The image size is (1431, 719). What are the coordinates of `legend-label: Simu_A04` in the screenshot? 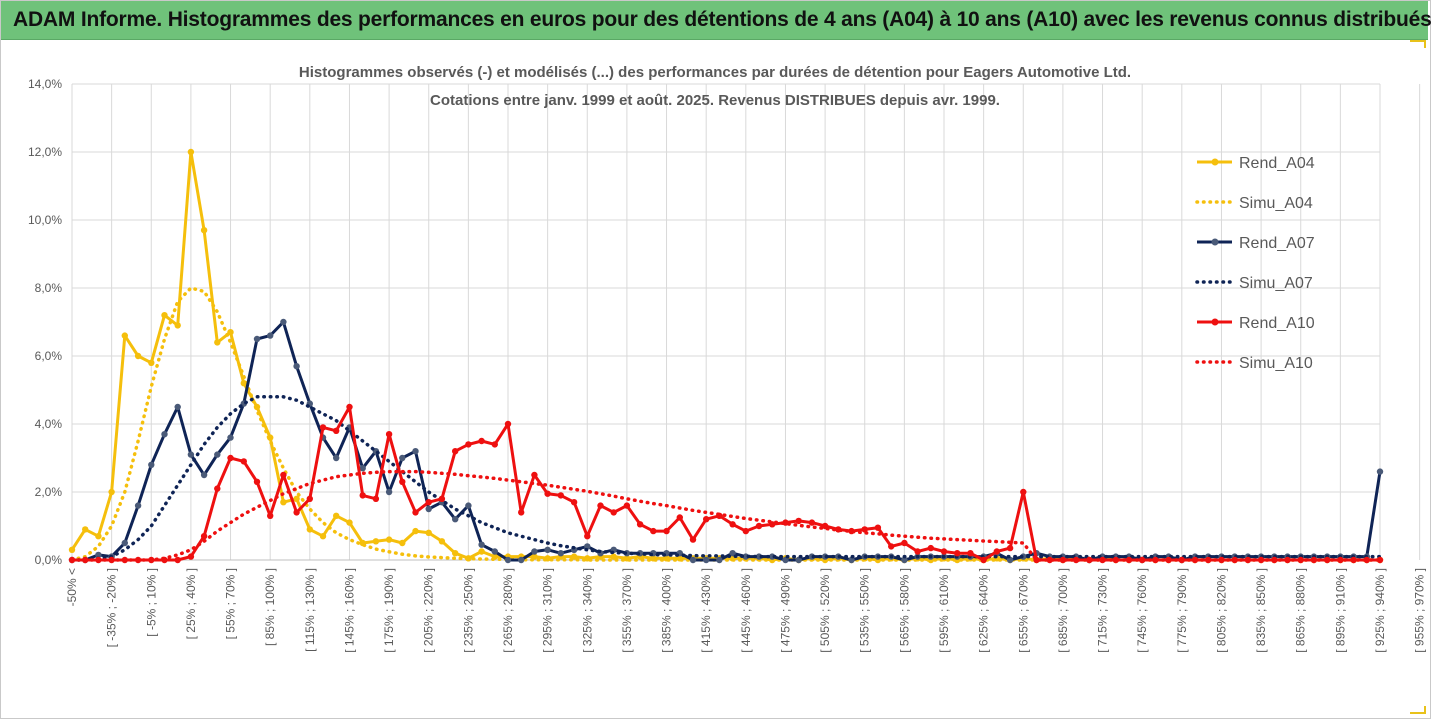 It's located at (1276, 203).